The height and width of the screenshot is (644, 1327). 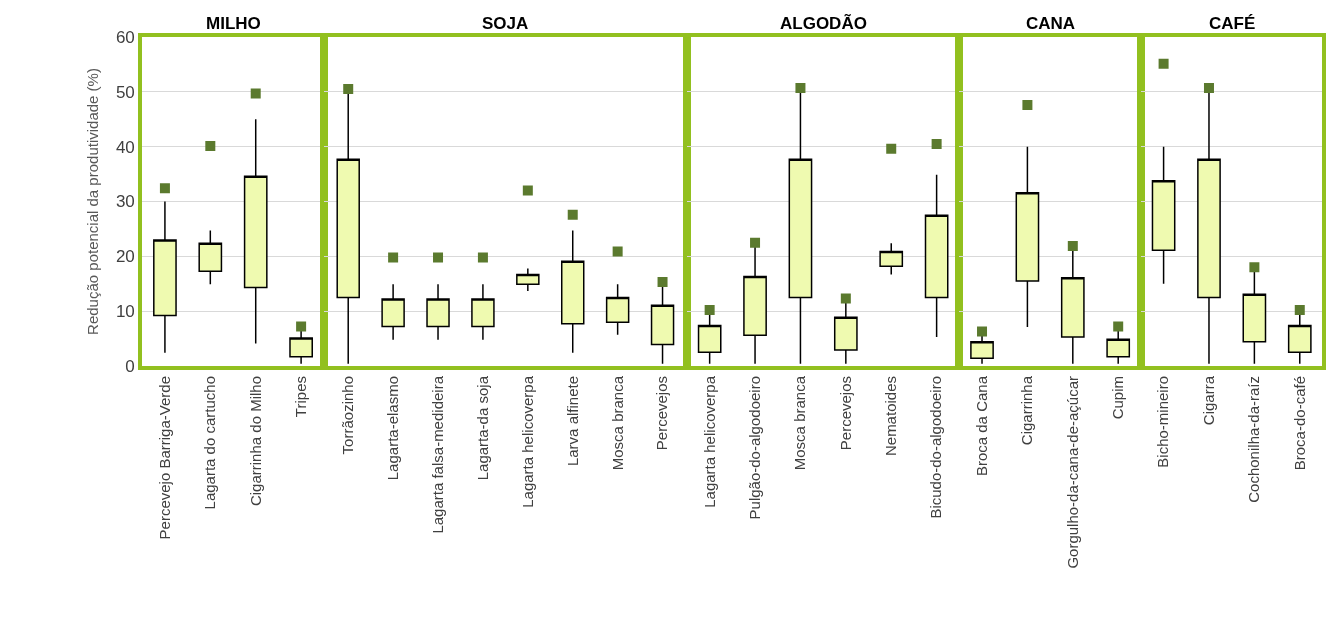 What do you see at coordinates (125, 147) in the screenshot?
I see `y-tick-label: 40` at bounding box center [125, 147].